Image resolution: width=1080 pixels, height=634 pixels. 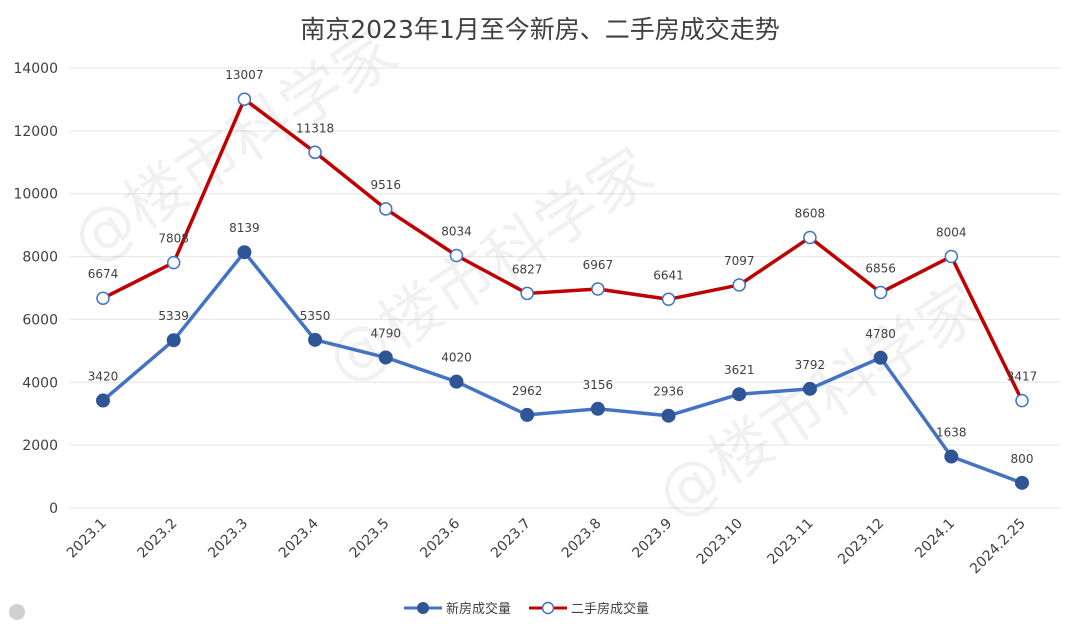 What do you see at coordinates (40, 320) in the screenshot?
I see `y-tick-label: 6000` at bounding box center [40, 320].